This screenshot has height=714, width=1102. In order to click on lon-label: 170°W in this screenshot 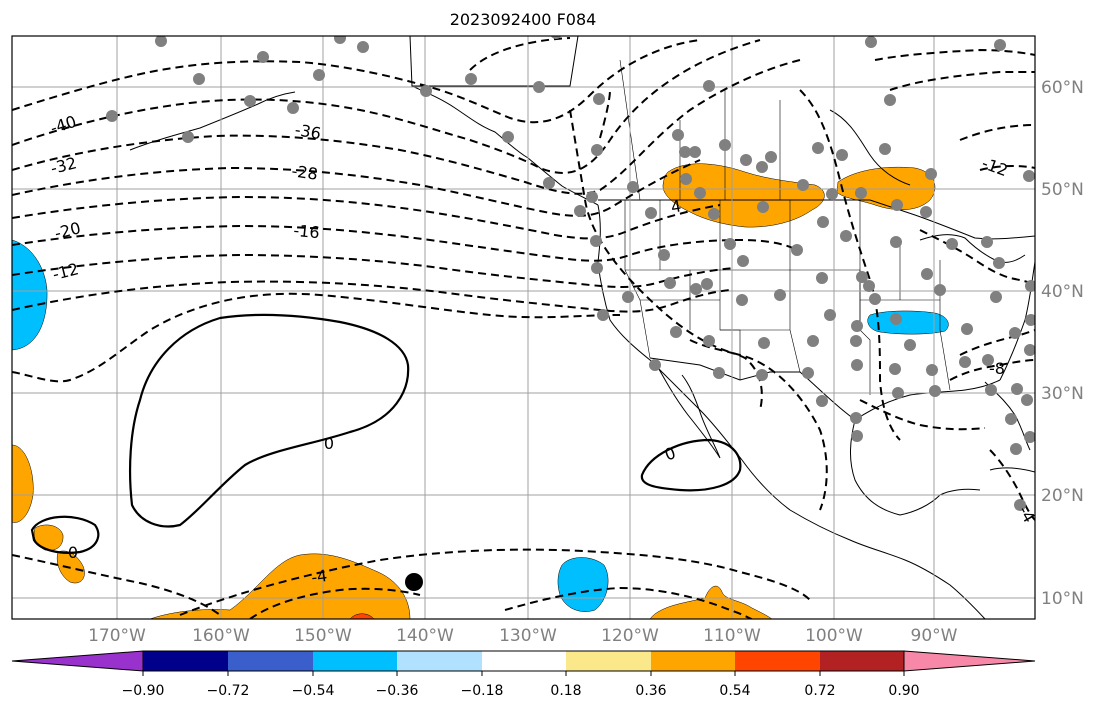, I will do `click(117, 636)`.